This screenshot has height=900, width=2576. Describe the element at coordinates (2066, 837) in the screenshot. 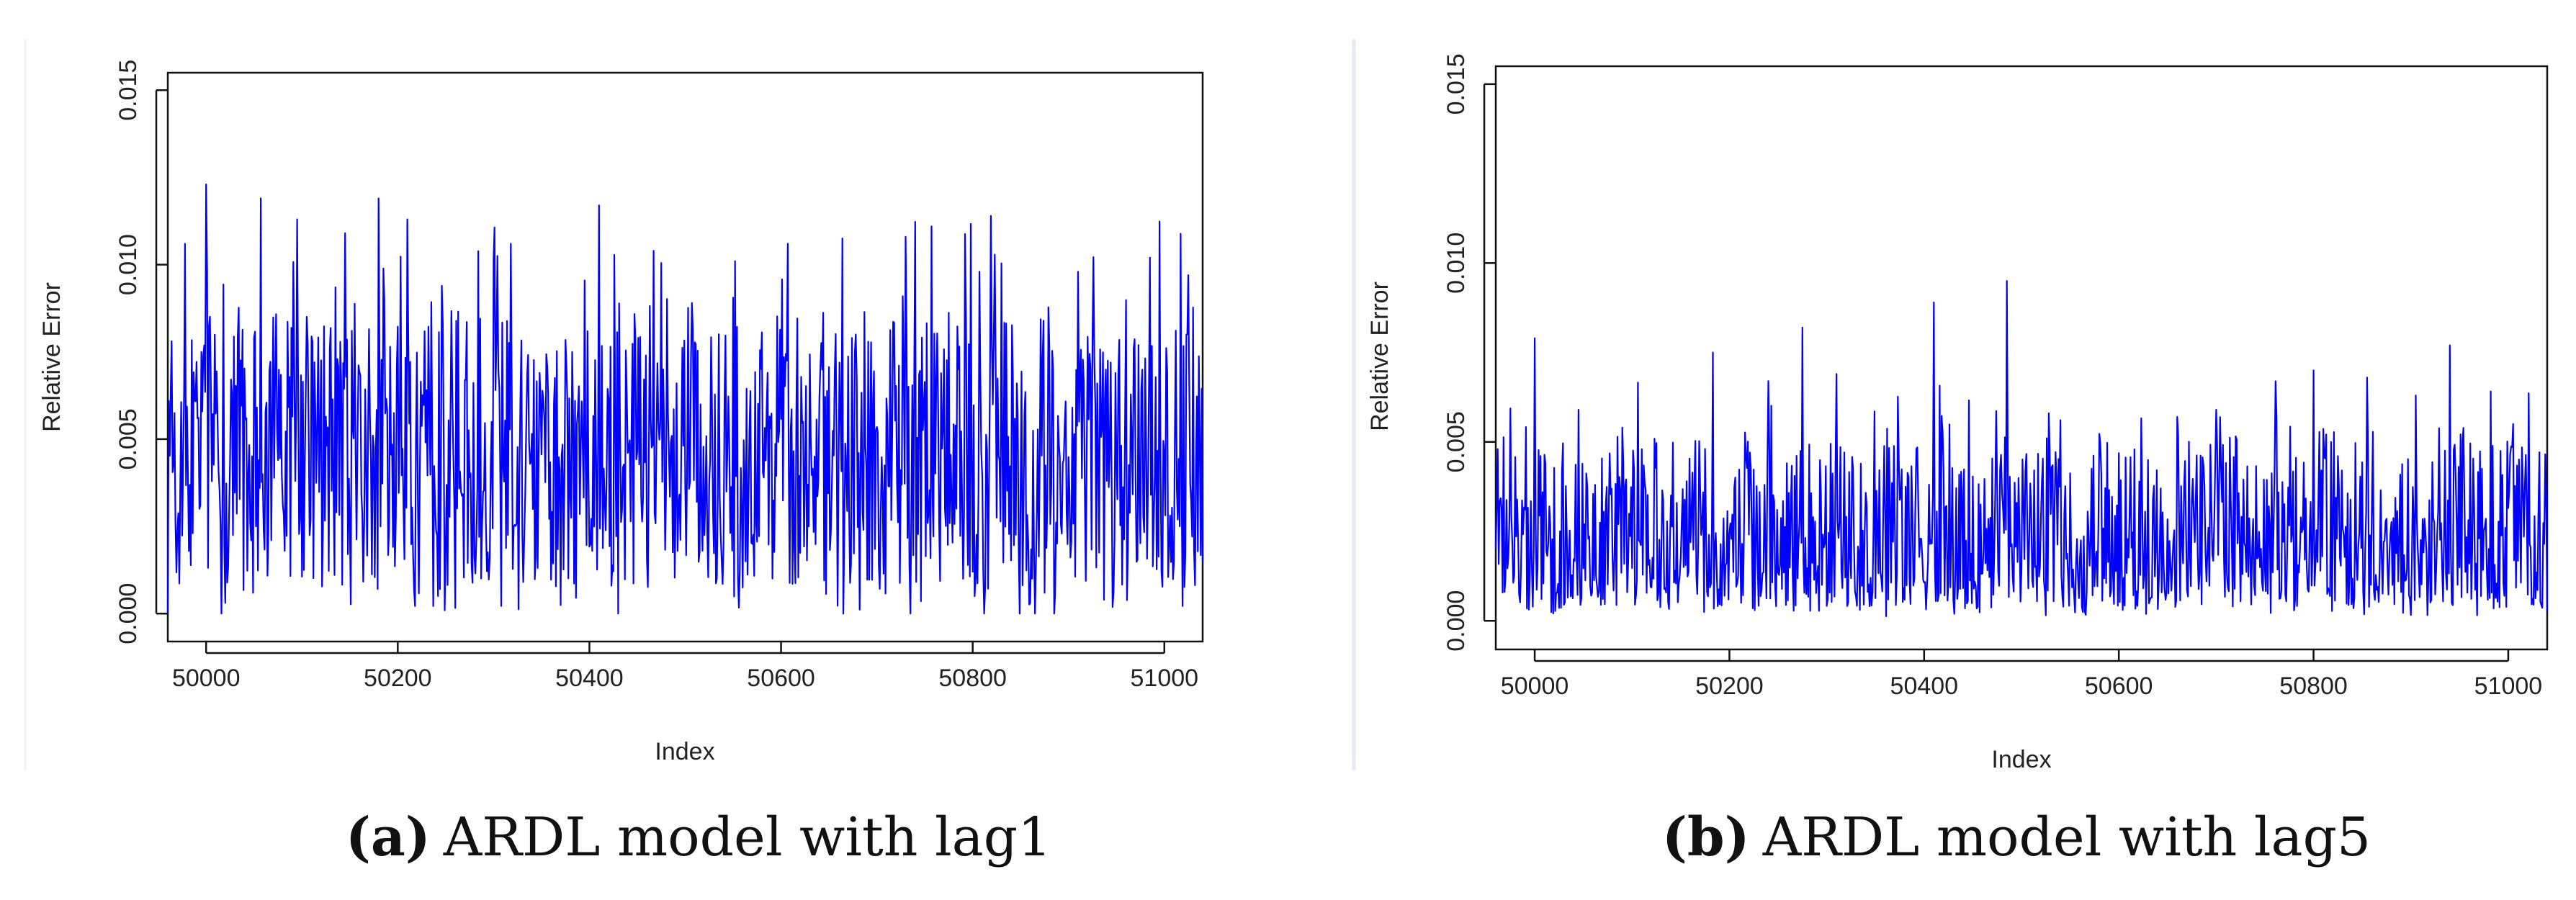

I see `caption-text-b: ARDL model with lag5` at that location.